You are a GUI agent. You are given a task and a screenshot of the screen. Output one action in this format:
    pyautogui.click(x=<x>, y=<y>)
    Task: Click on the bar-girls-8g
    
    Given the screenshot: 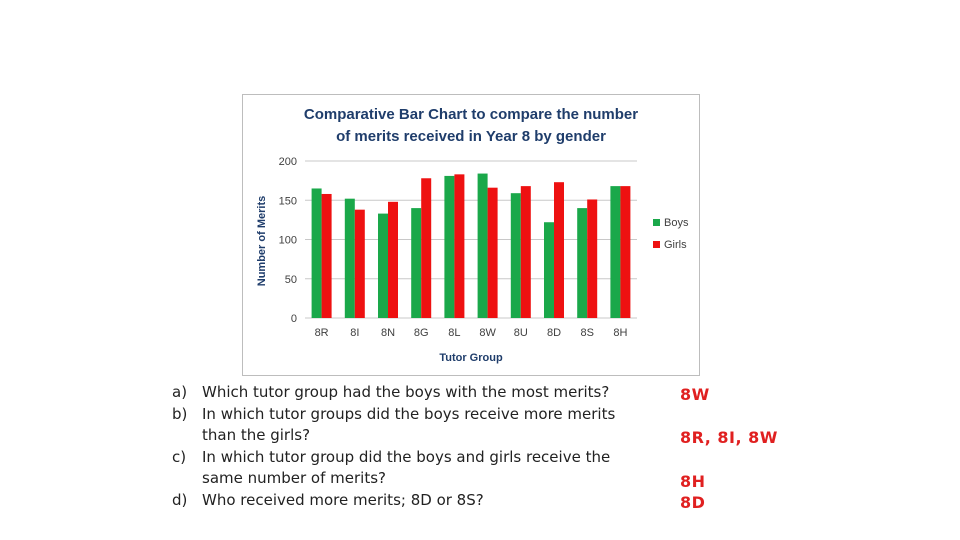 What is the action you would take?
    pyautogui.click(x=426, y=248)
    